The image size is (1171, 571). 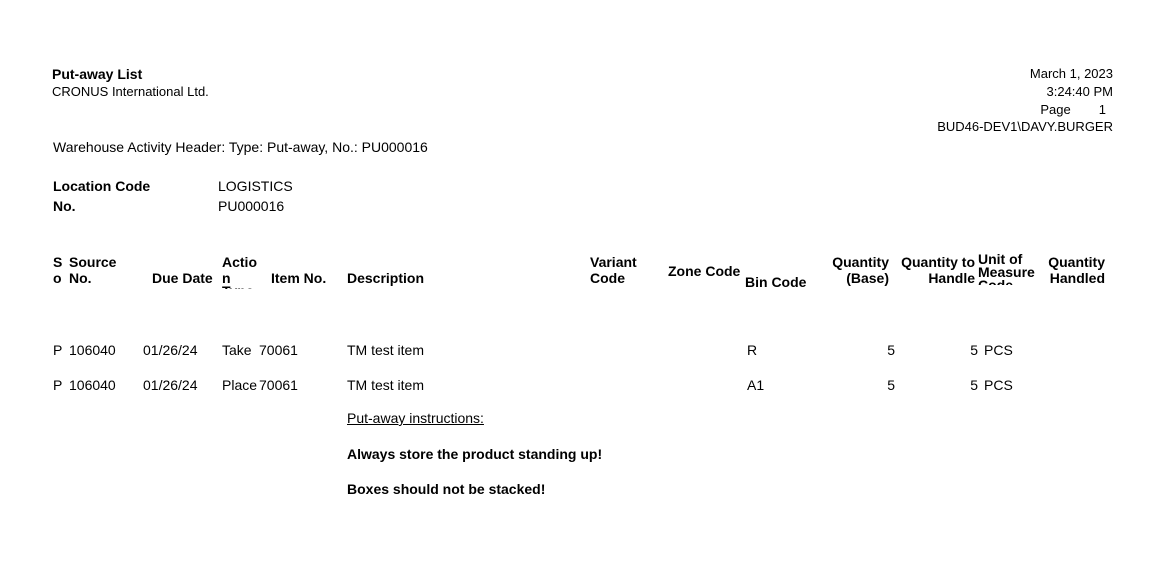 I want to click on col-header-unit-of-measure: Unit of Measure Code, so click(x=1013, y=269).